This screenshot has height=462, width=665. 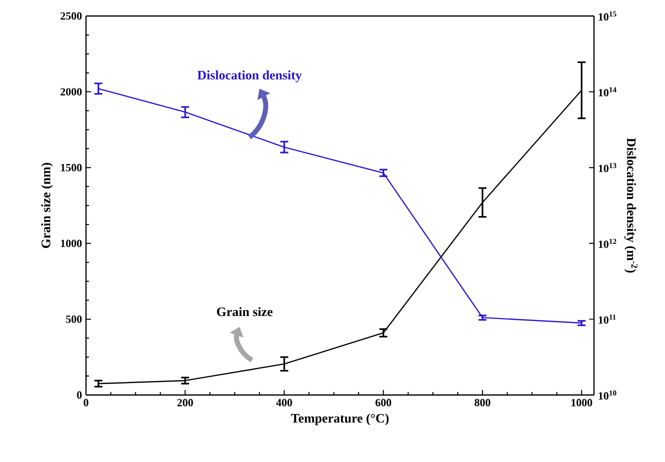 I want to click on y2-tick-label: 10$^{10}$, so click(x=607, y=395).